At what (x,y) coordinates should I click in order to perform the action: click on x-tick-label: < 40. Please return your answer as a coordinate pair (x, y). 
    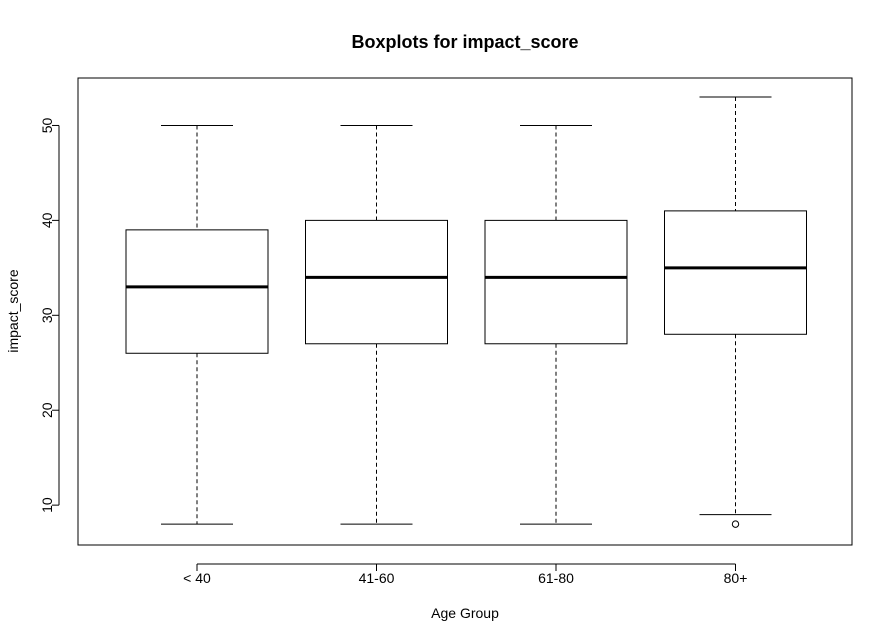
    Looking at the image, I should click on (197, 578).